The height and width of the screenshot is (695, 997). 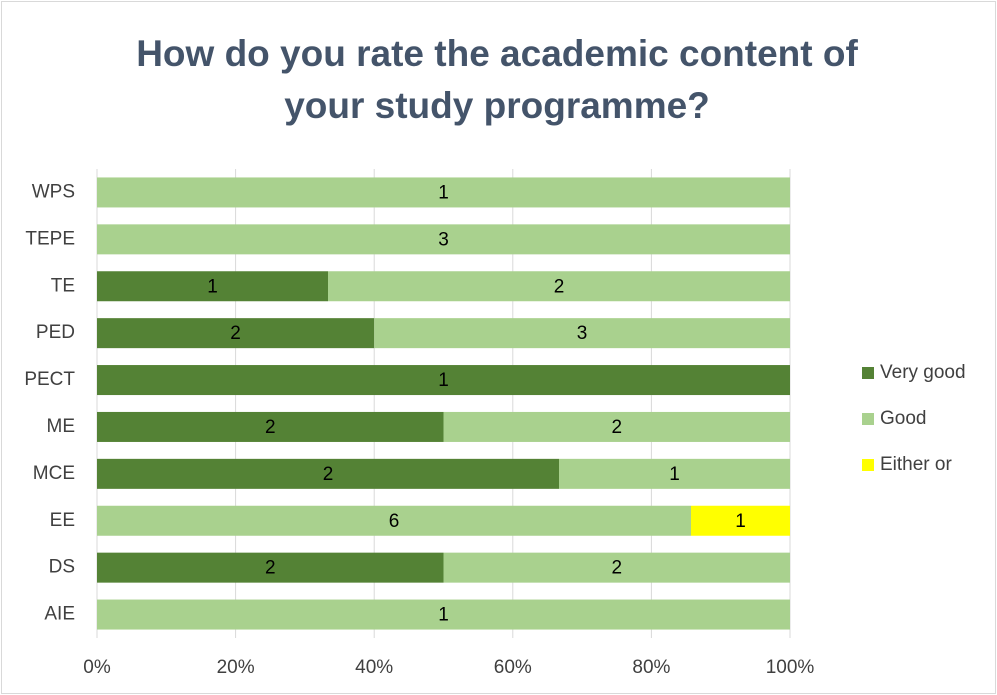 I want to click on x-tick-label: 0%, so click(x=97, y=667).